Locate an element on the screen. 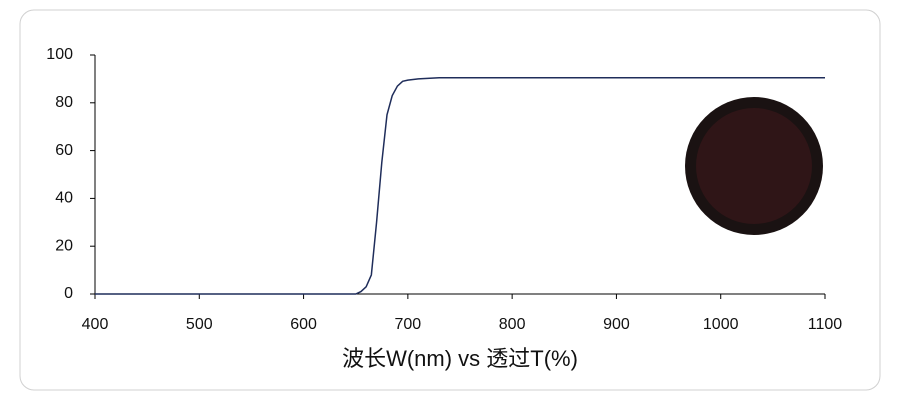  x-tick-label: 700 is located at coordinates (408, 324).